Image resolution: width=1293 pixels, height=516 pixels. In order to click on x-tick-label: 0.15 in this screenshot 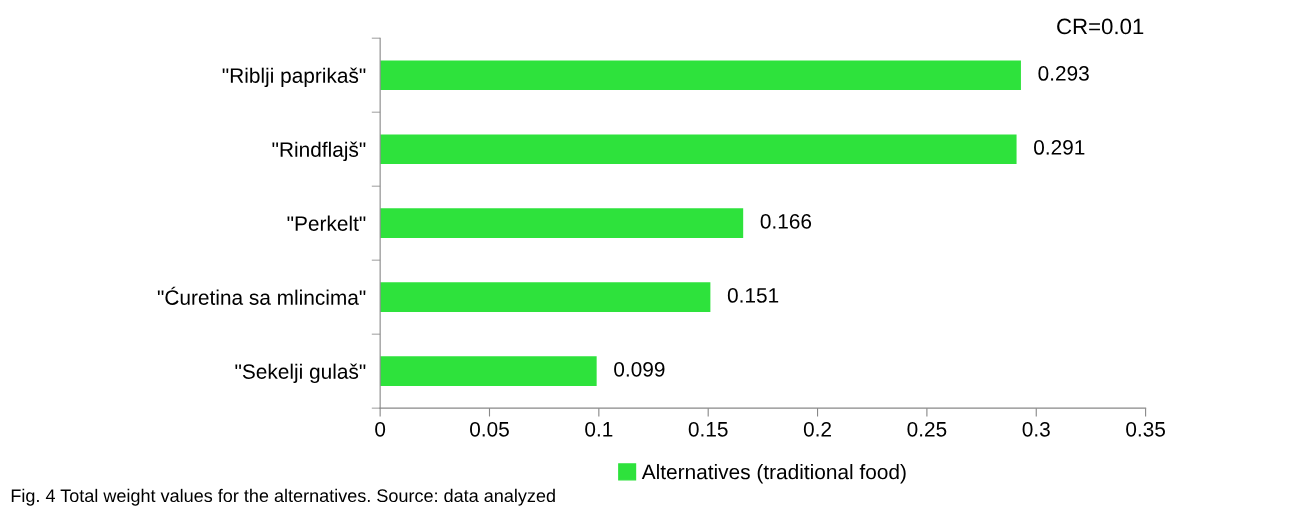, I will do `click(708, 429)`.